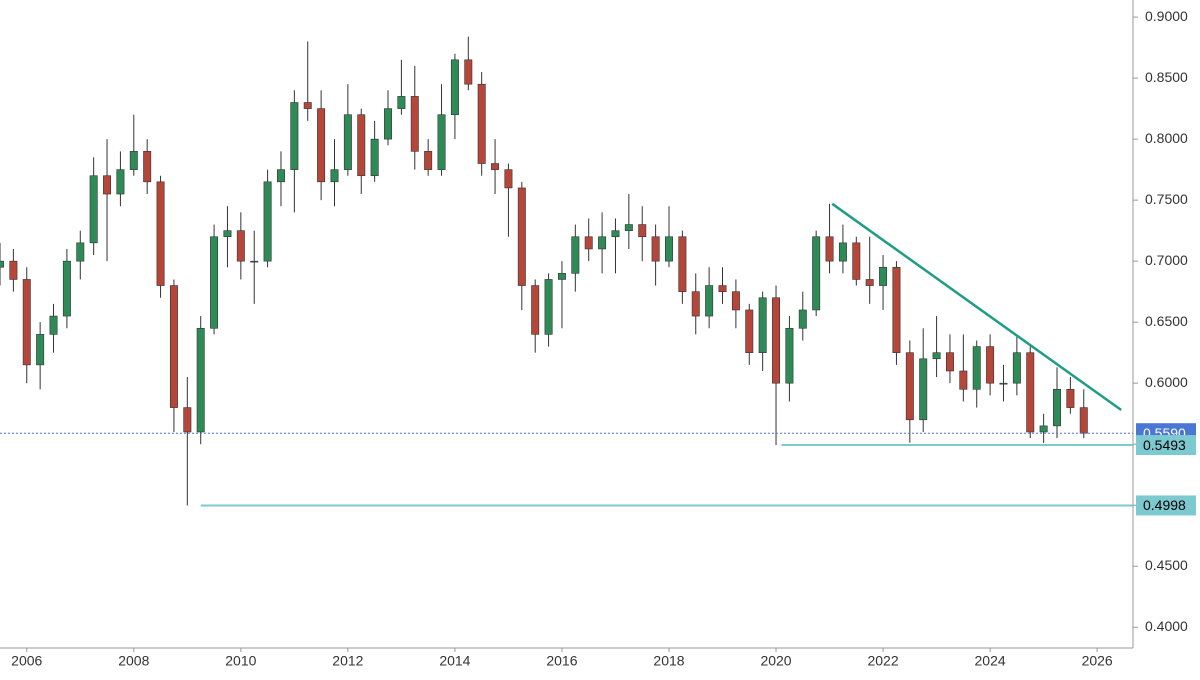 Image resolution: width=1200 pixels, height=680 pixels. Describe the element at coordinates (26, 661) in the screenshot. I see `x-tick-label: 2006` at that location.